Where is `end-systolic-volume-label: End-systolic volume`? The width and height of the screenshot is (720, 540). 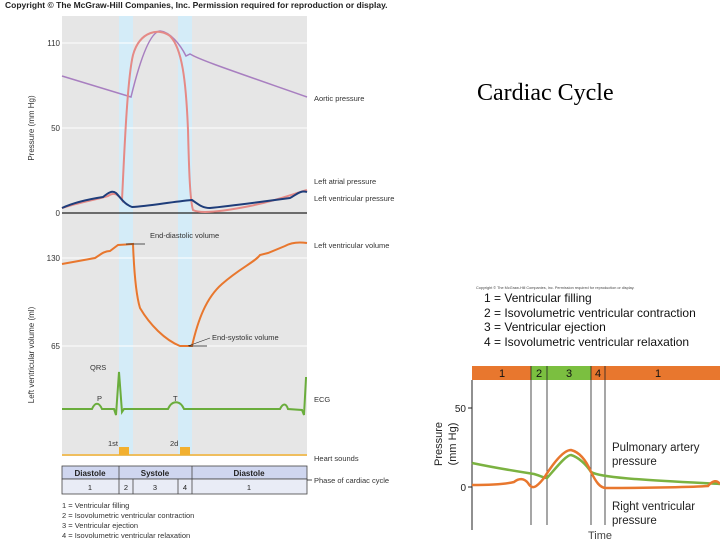 end-systolic-volume-label: End-systolic volume is located at coordinates (245, 337).